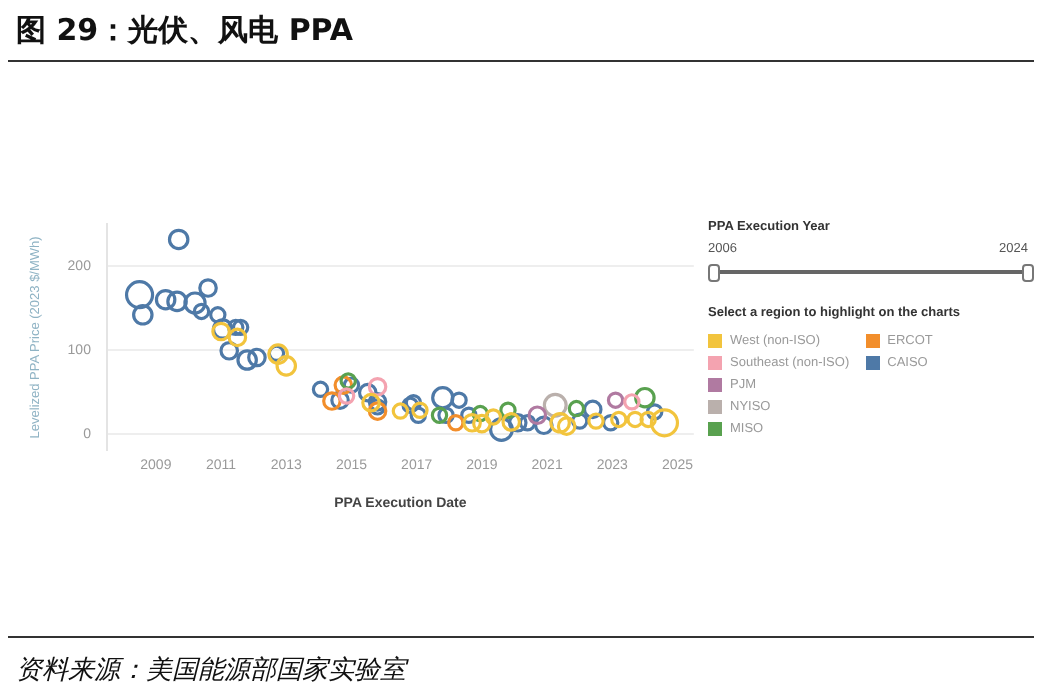 The width and height of the screenshot is (1042, 698). What do you see at coordinates (211, 671) in the screenshot?
I see `text: 资料来源：美国能源部国家实验室` at bounding box center [211, 671].